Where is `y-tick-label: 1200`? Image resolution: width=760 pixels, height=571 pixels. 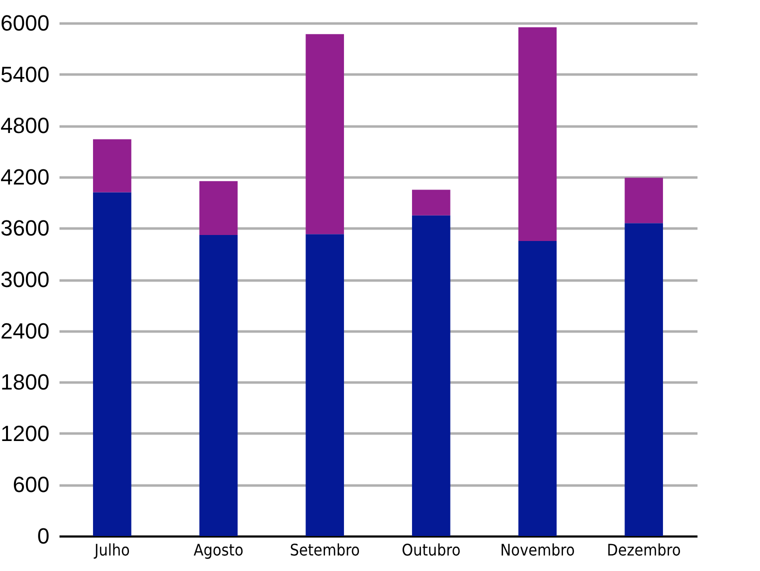
y-tick-label: 1200 is located at coordinates (25, 433).